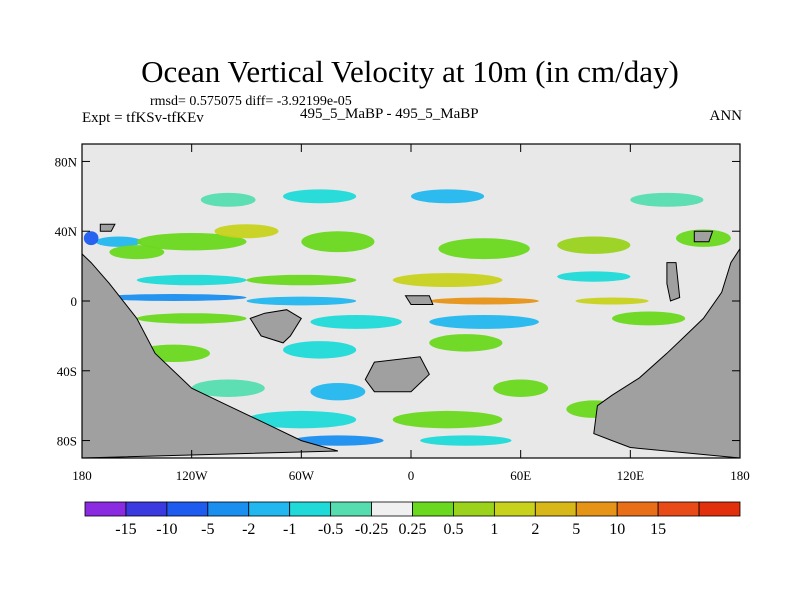 Image resolution: width=800 pixels, height=600 pixels. What do you see at coordinates (631, 475) in the screenshot?
I see `x-tick-label: 120E` at bounding box center [631, 475].